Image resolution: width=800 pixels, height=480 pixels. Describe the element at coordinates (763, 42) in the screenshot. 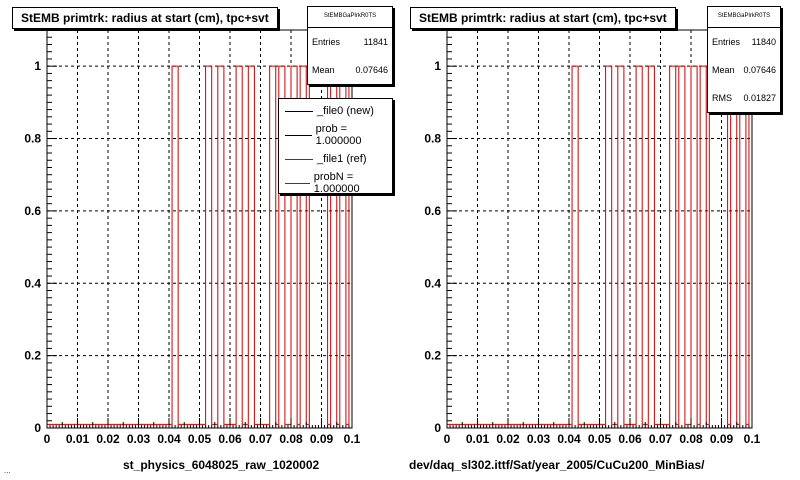

I see `right-entries-value: 11840` at that location.